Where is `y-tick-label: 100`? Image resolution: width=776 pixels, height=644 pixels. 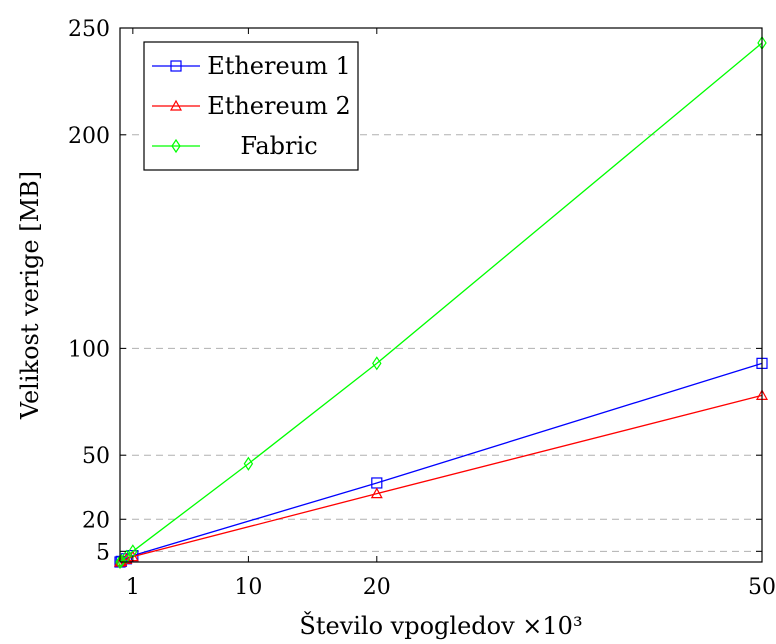 y-tick-label: 100 is located at coordinates (89, 349).